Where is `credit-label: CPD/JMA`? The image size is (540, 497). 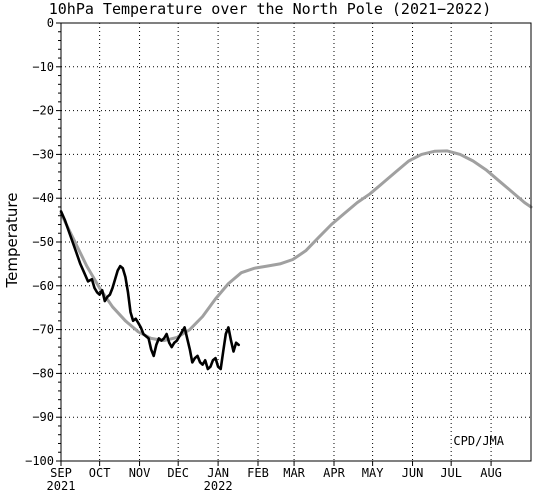
credit-label: CPD/JMA is located at coordinates (478, 441).